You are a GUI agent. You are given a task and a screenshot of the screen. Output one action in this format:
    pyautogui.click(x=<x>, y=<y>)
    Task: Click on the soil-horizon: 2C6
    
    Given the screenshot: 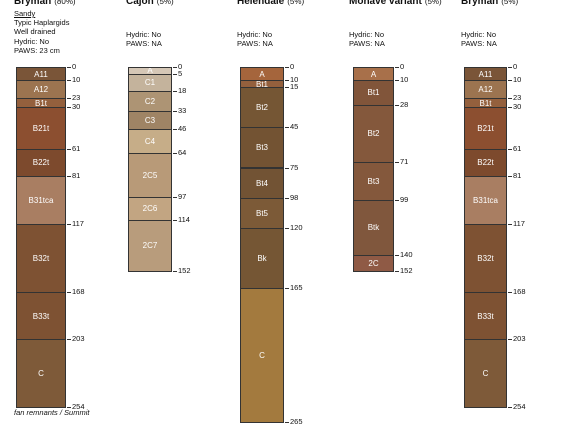 What is the action you would take?
    pyautogui.click(x=150, y=208)
    